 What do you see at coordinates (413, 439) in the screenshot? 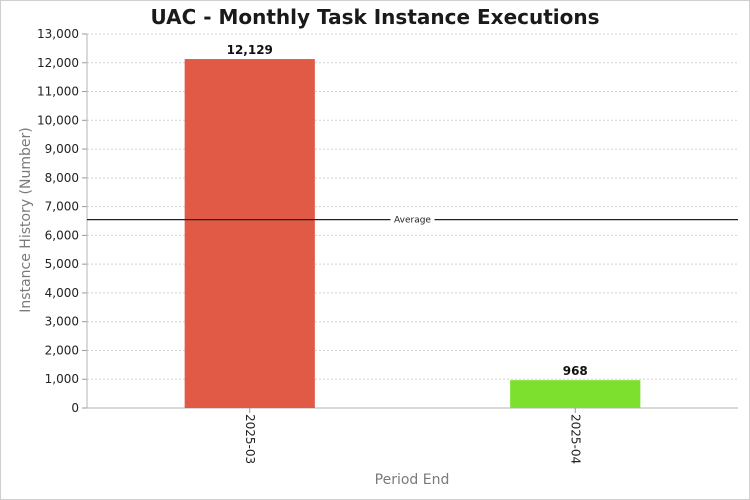
I see `x-tick-labels: 2025-03 2025-04` at bounding box center [413, 439].